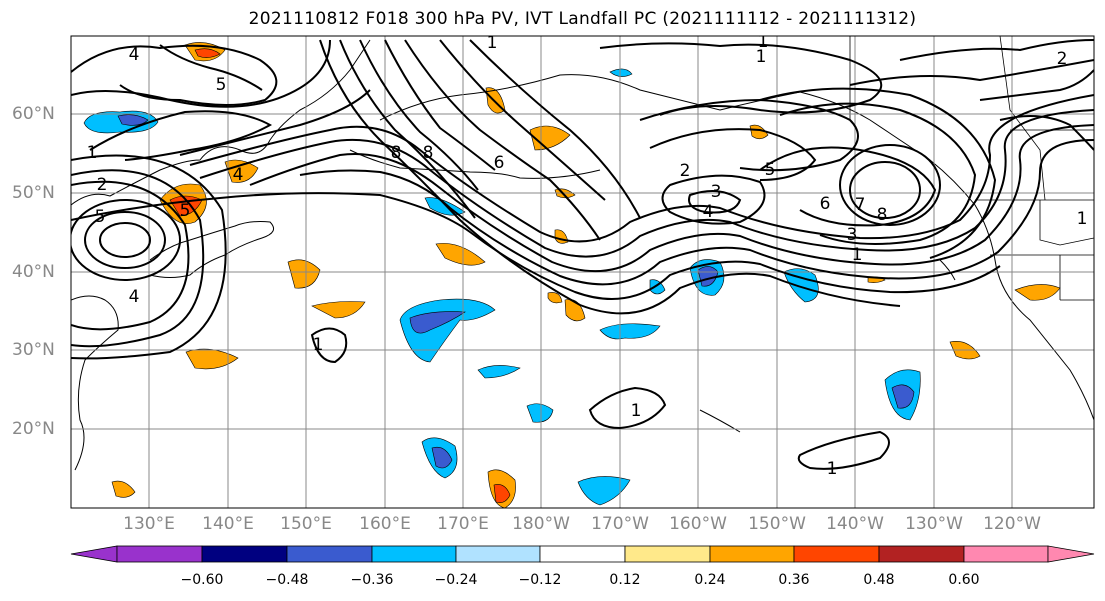 The width and height of the screenshot is (1105, 601). Describe the element at coordinates (1071, 554) in the screenshot. I see `colorbar-high-extension` at that location.